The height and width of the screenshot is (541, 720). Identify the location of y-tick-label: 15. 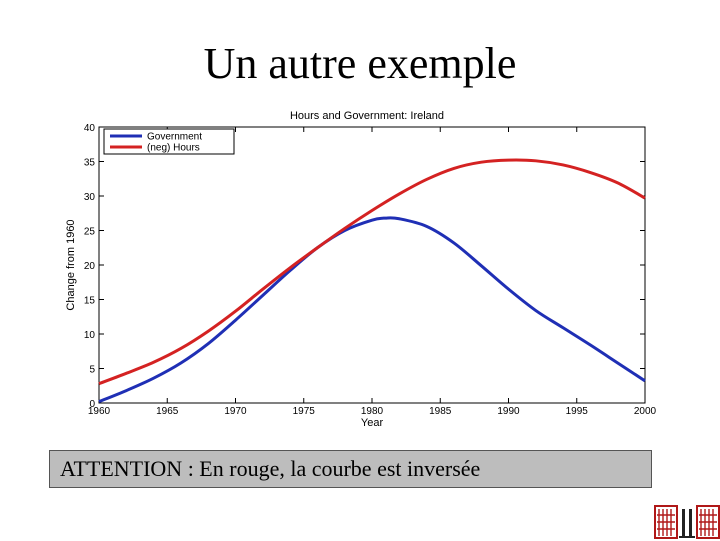
(90, 301).